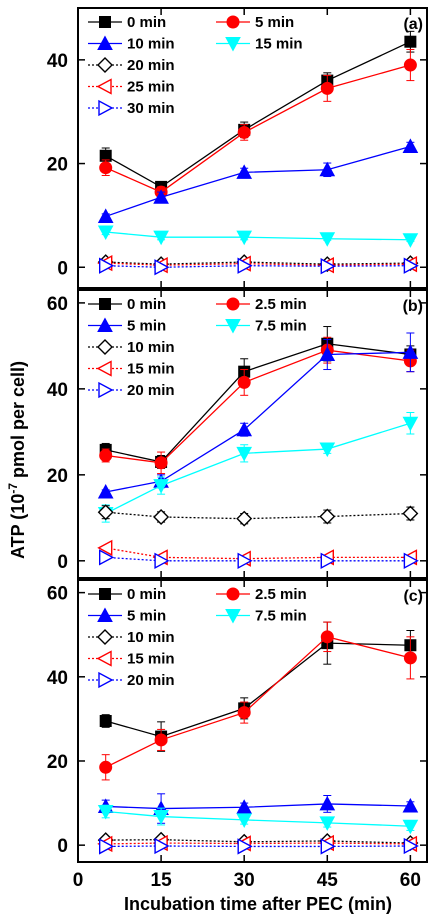 This screenshot has width=436, height=919. What do you see at coordinates (328, 880) in the screenshot?
I see `x-tick-label: 45` at bounding box center [328, 880].